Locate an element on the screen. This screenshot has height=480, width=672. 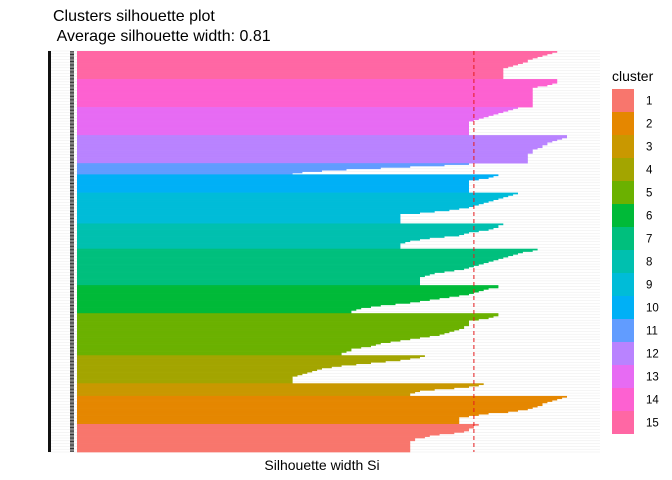
legend-item-8: 8 is located at coordinates (632, 261).